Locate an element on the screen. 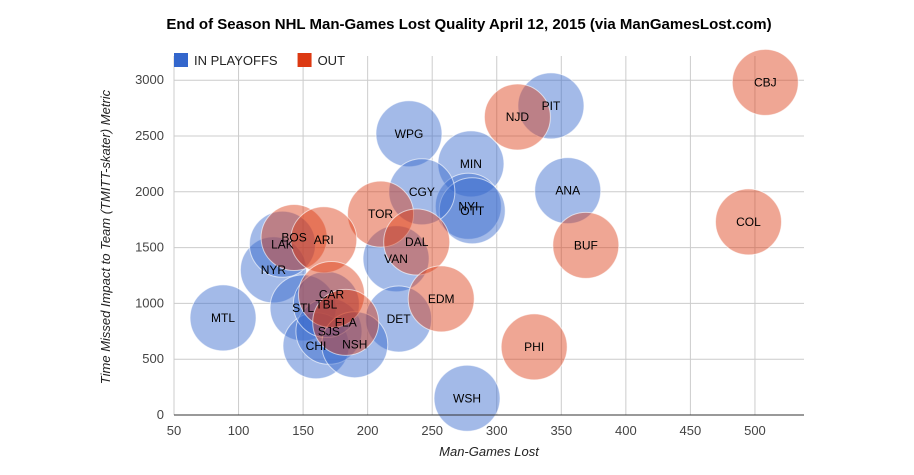 Image resolution: width=914 pixels, height=475 pixels. bubble-label-stl: STL is located at coordinates (303, 308).